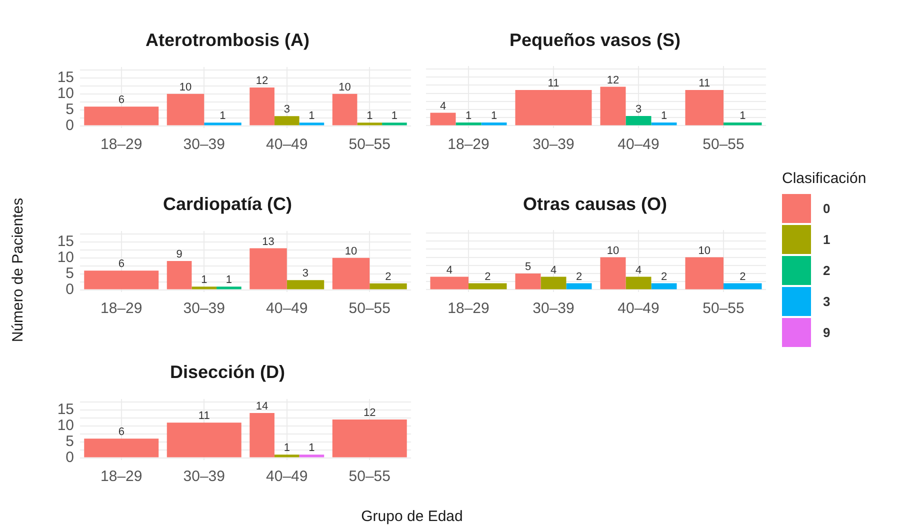 The height and width of the screenshot is (530, 905). I want to click on legend-label: 3, so click(826, 301).